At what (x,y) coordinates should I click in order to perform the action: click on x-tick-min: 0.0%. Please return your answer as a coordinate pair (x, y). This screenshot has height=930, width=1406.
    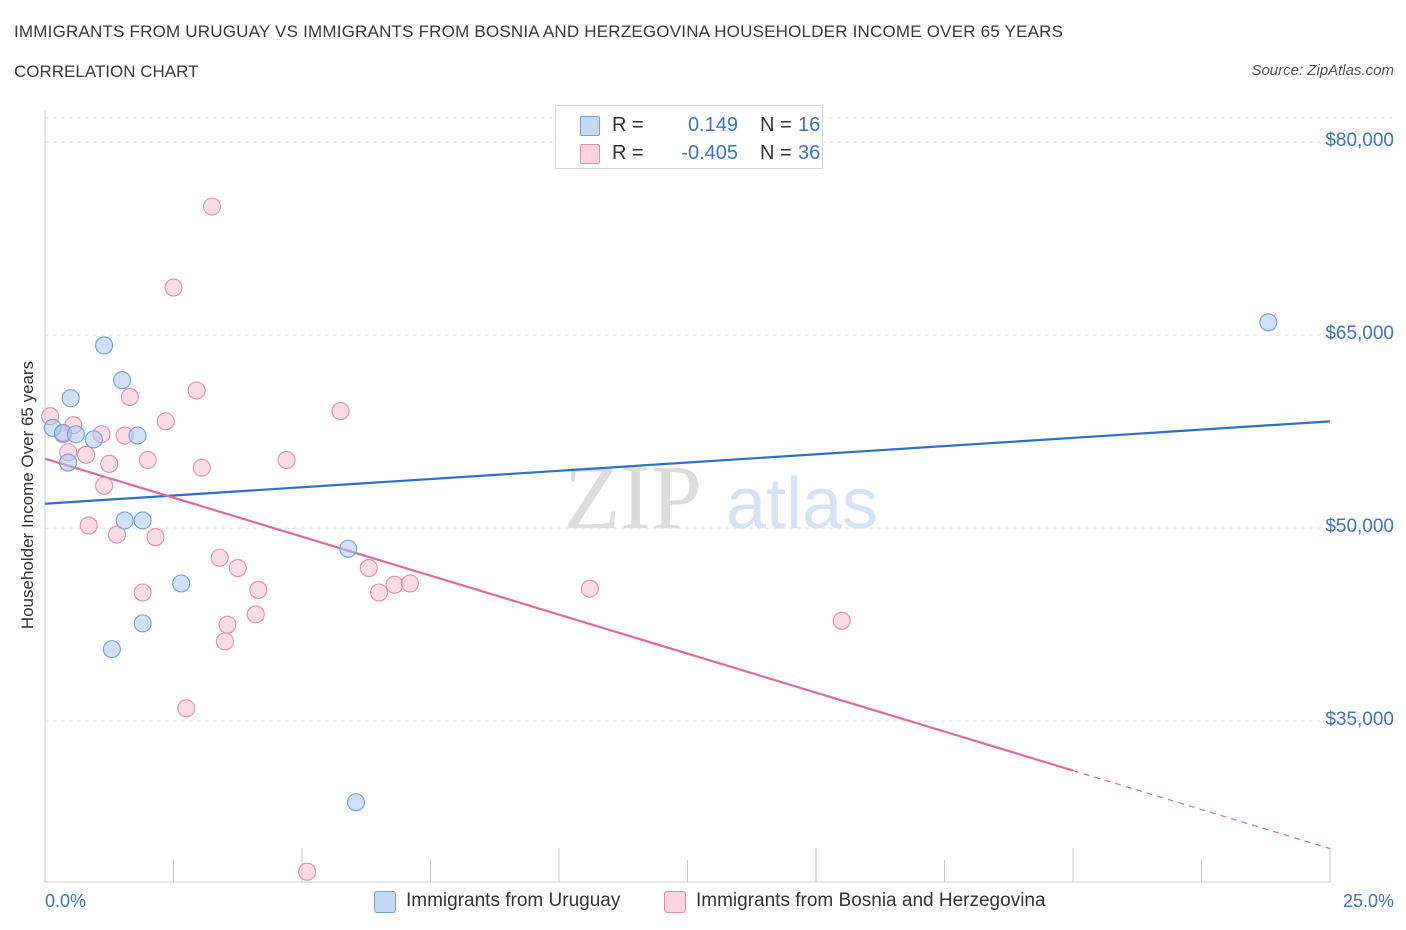
    Looking at the image, I should click on (66, 901).